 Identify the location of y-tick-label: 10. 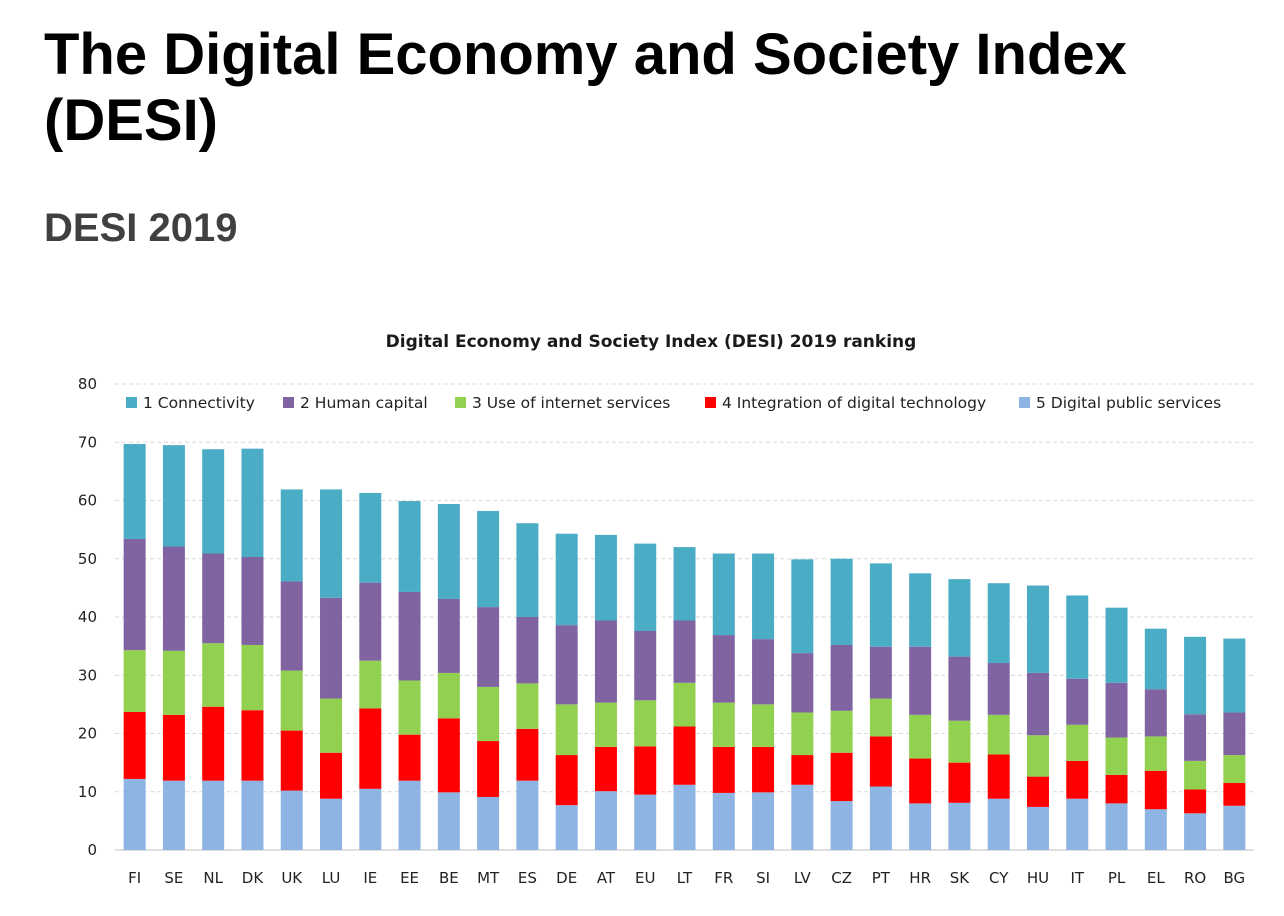
(87, 792).